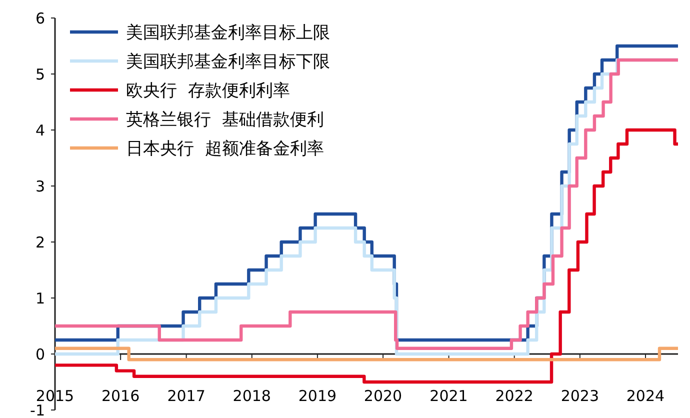 Image resolution: width=690 pixels, height=418 pixels. Describe the element at coordinates (120, 396) in the screenshot. I see `x-tick-label: 2016` at that location.